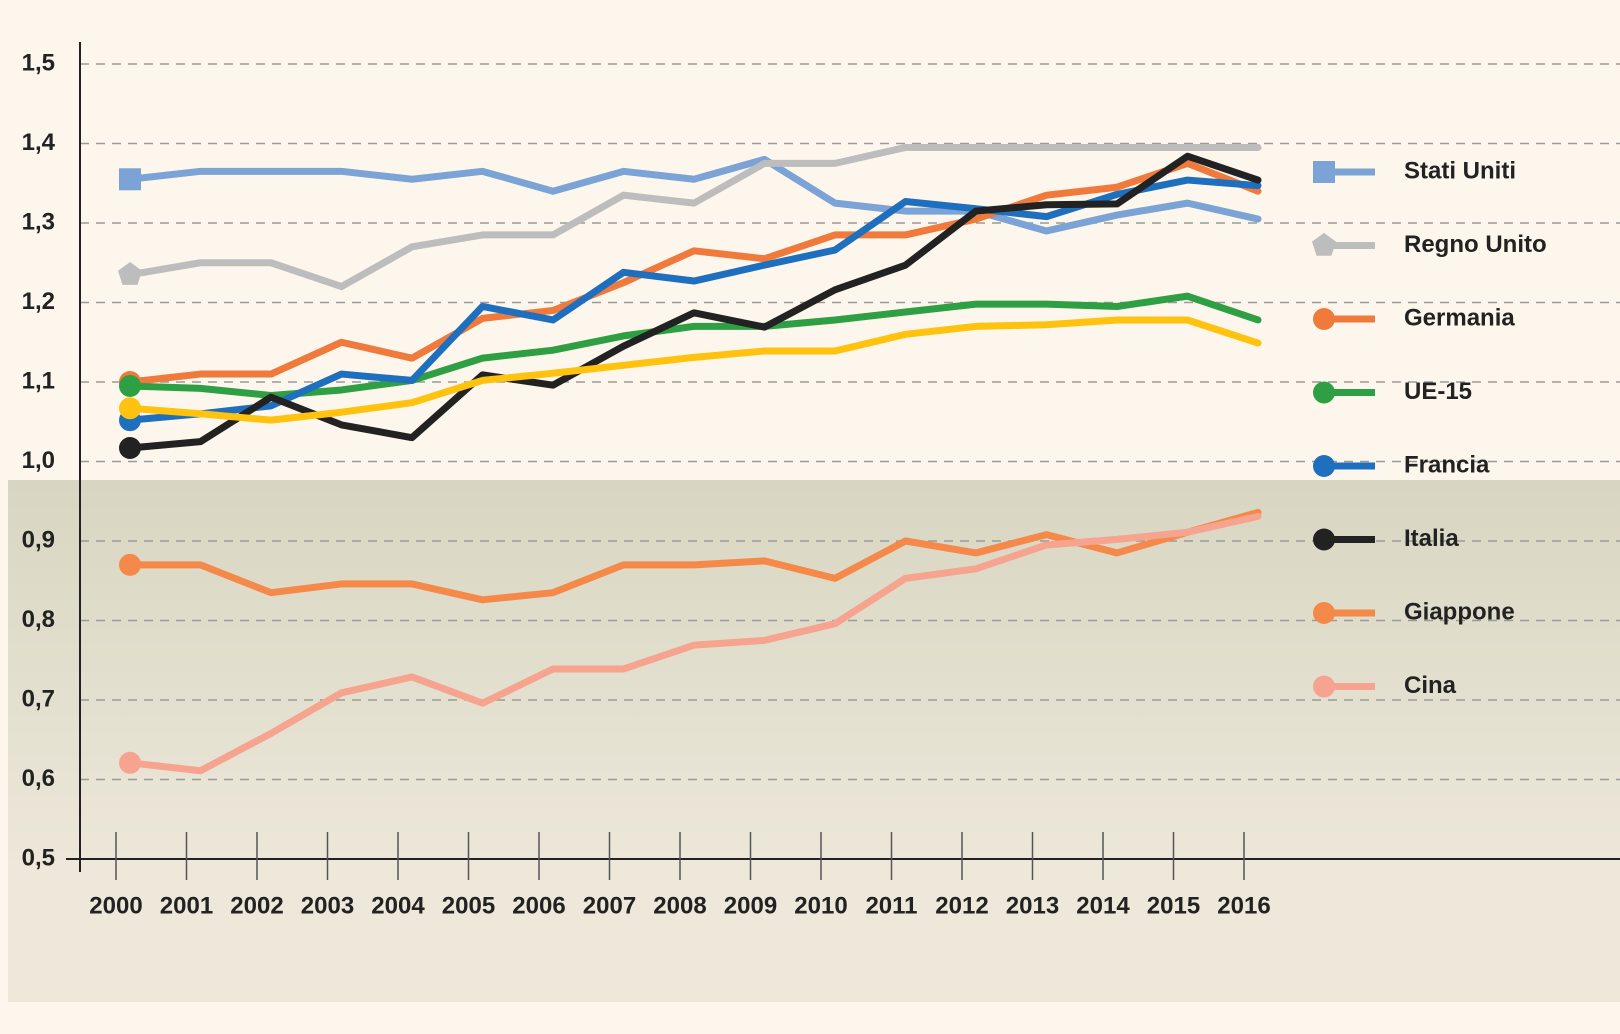 The height and width of the screenshot is (1034, 1620). What do you see at coordinates (38, 698) in the screenshot?
I see `y-tick-label: 0,7` at bounding box center [38, 698].